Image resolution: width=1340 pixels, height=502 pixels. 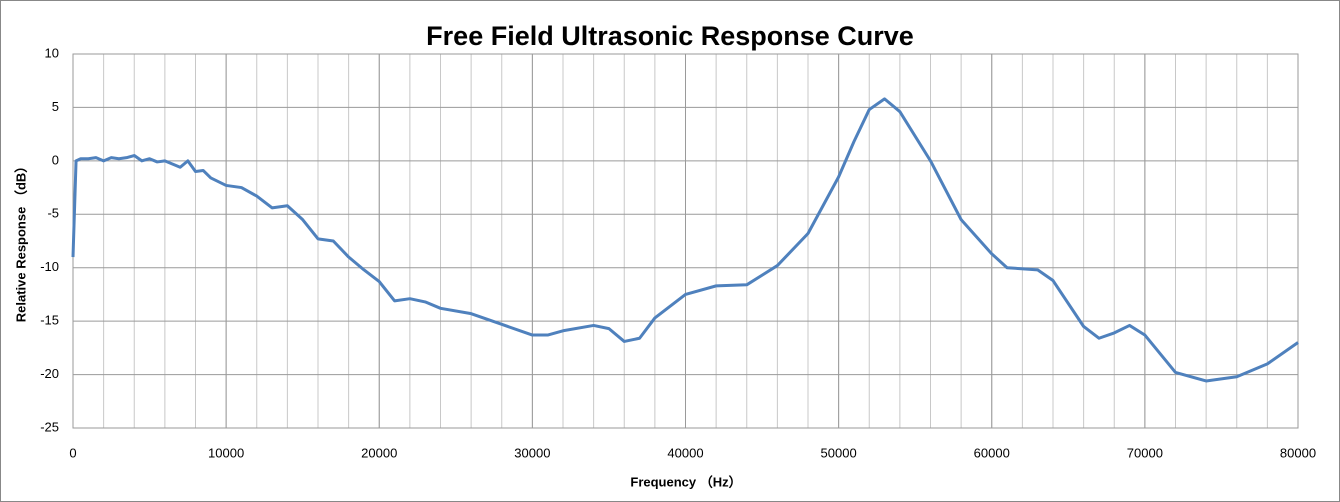 I want to click on chart-title: Free Field Ultrasonic Response Curve, so click(x=670, y=36).